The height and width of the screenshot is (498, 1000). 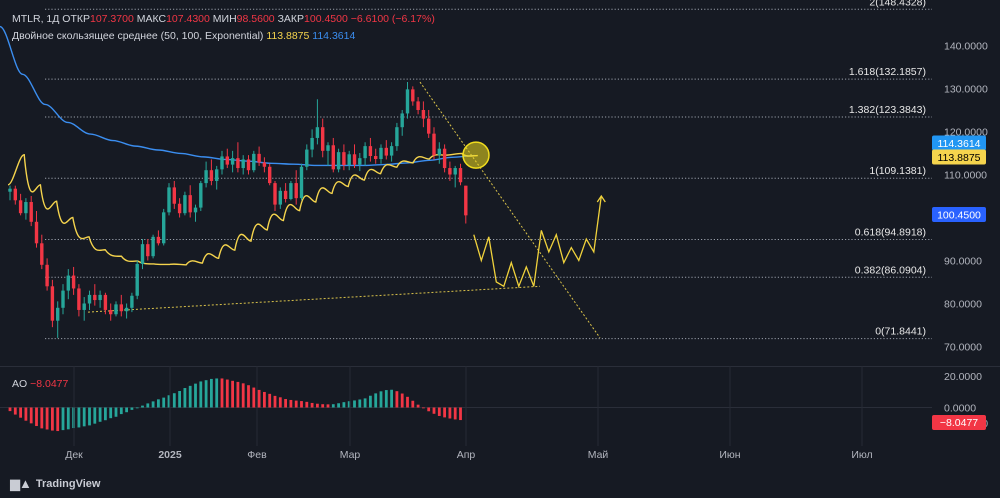 What do you see at coordinates (242, 209) in the screenshot?
I see `ema50-line` at bounding box center [242, 209].